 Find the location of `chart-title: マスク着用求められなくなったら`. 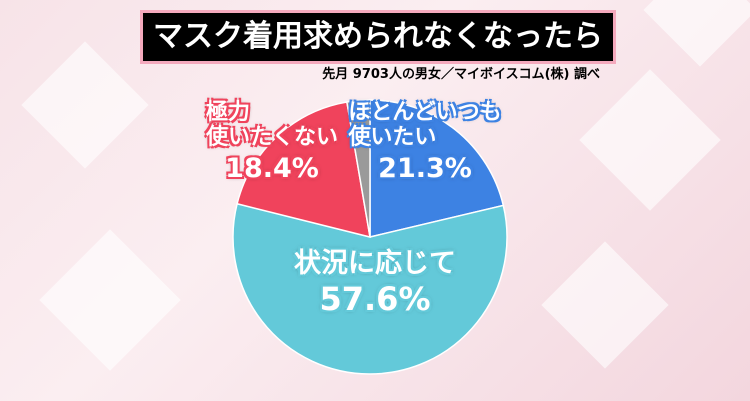

chart-title: マスク着用求められなくなったら is located at coordinates (378, 37).